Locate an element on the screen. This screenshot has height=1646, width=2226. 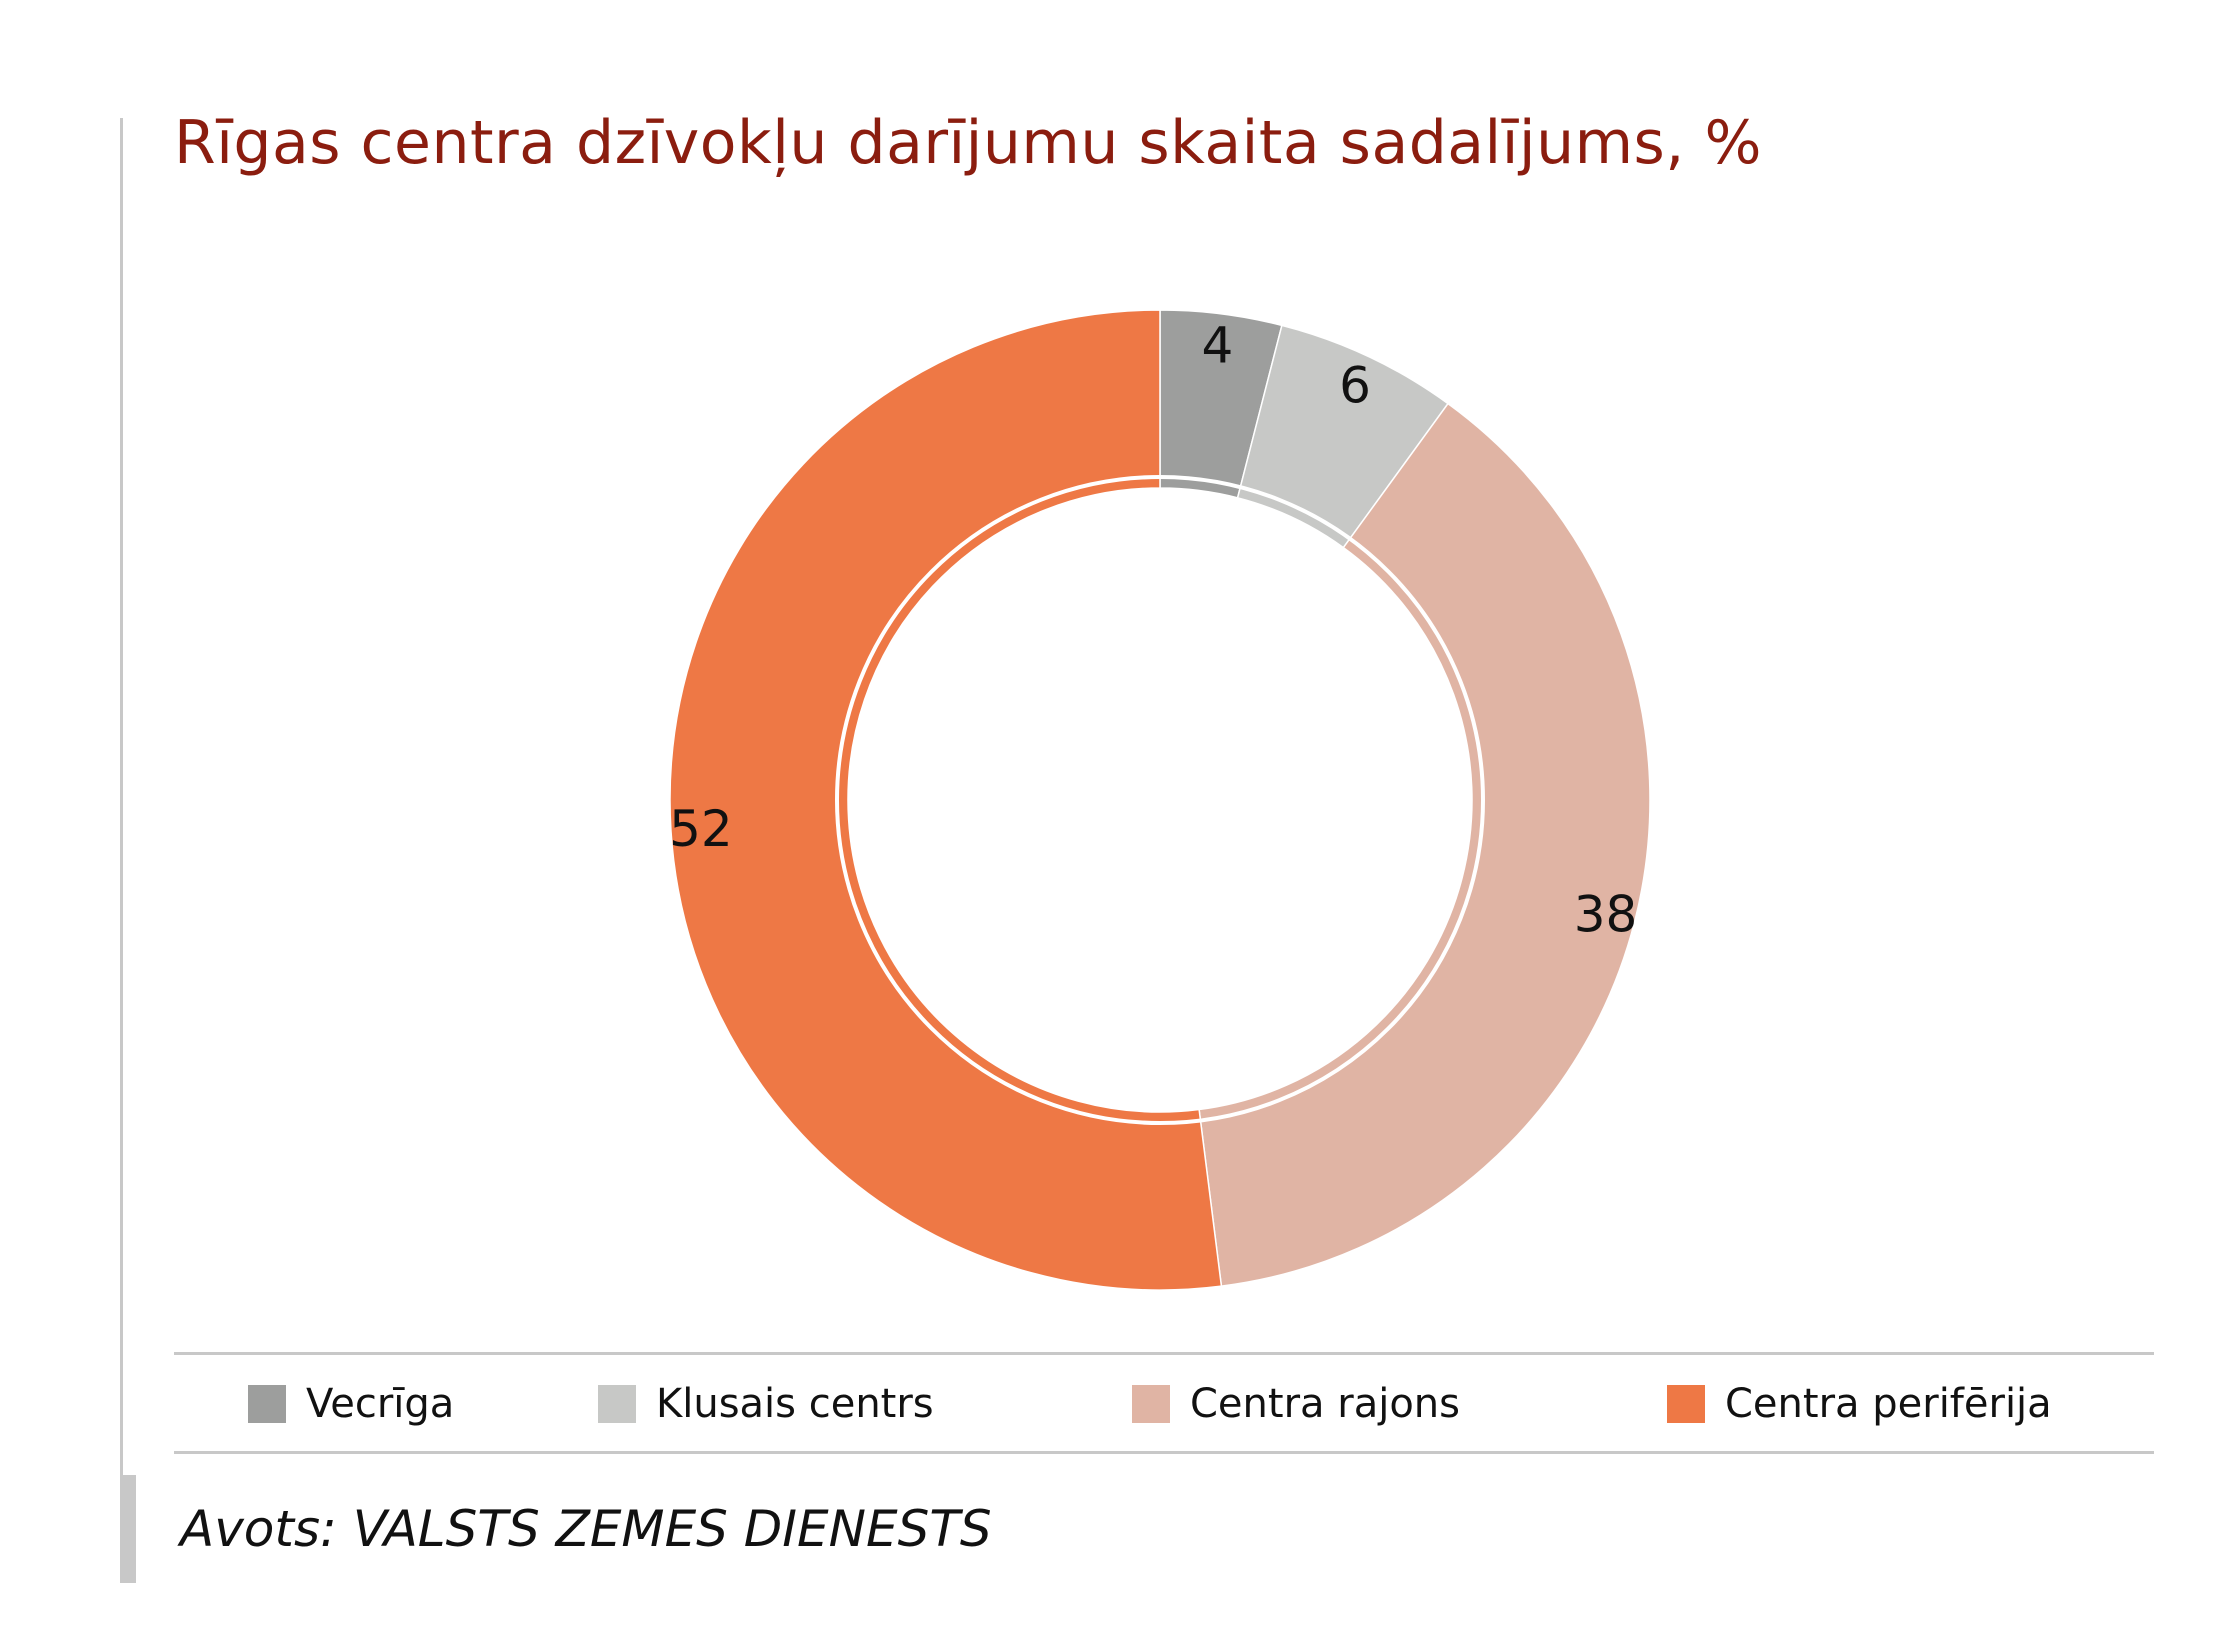
inner-separator-ring is located at coordinates (1160, 800).